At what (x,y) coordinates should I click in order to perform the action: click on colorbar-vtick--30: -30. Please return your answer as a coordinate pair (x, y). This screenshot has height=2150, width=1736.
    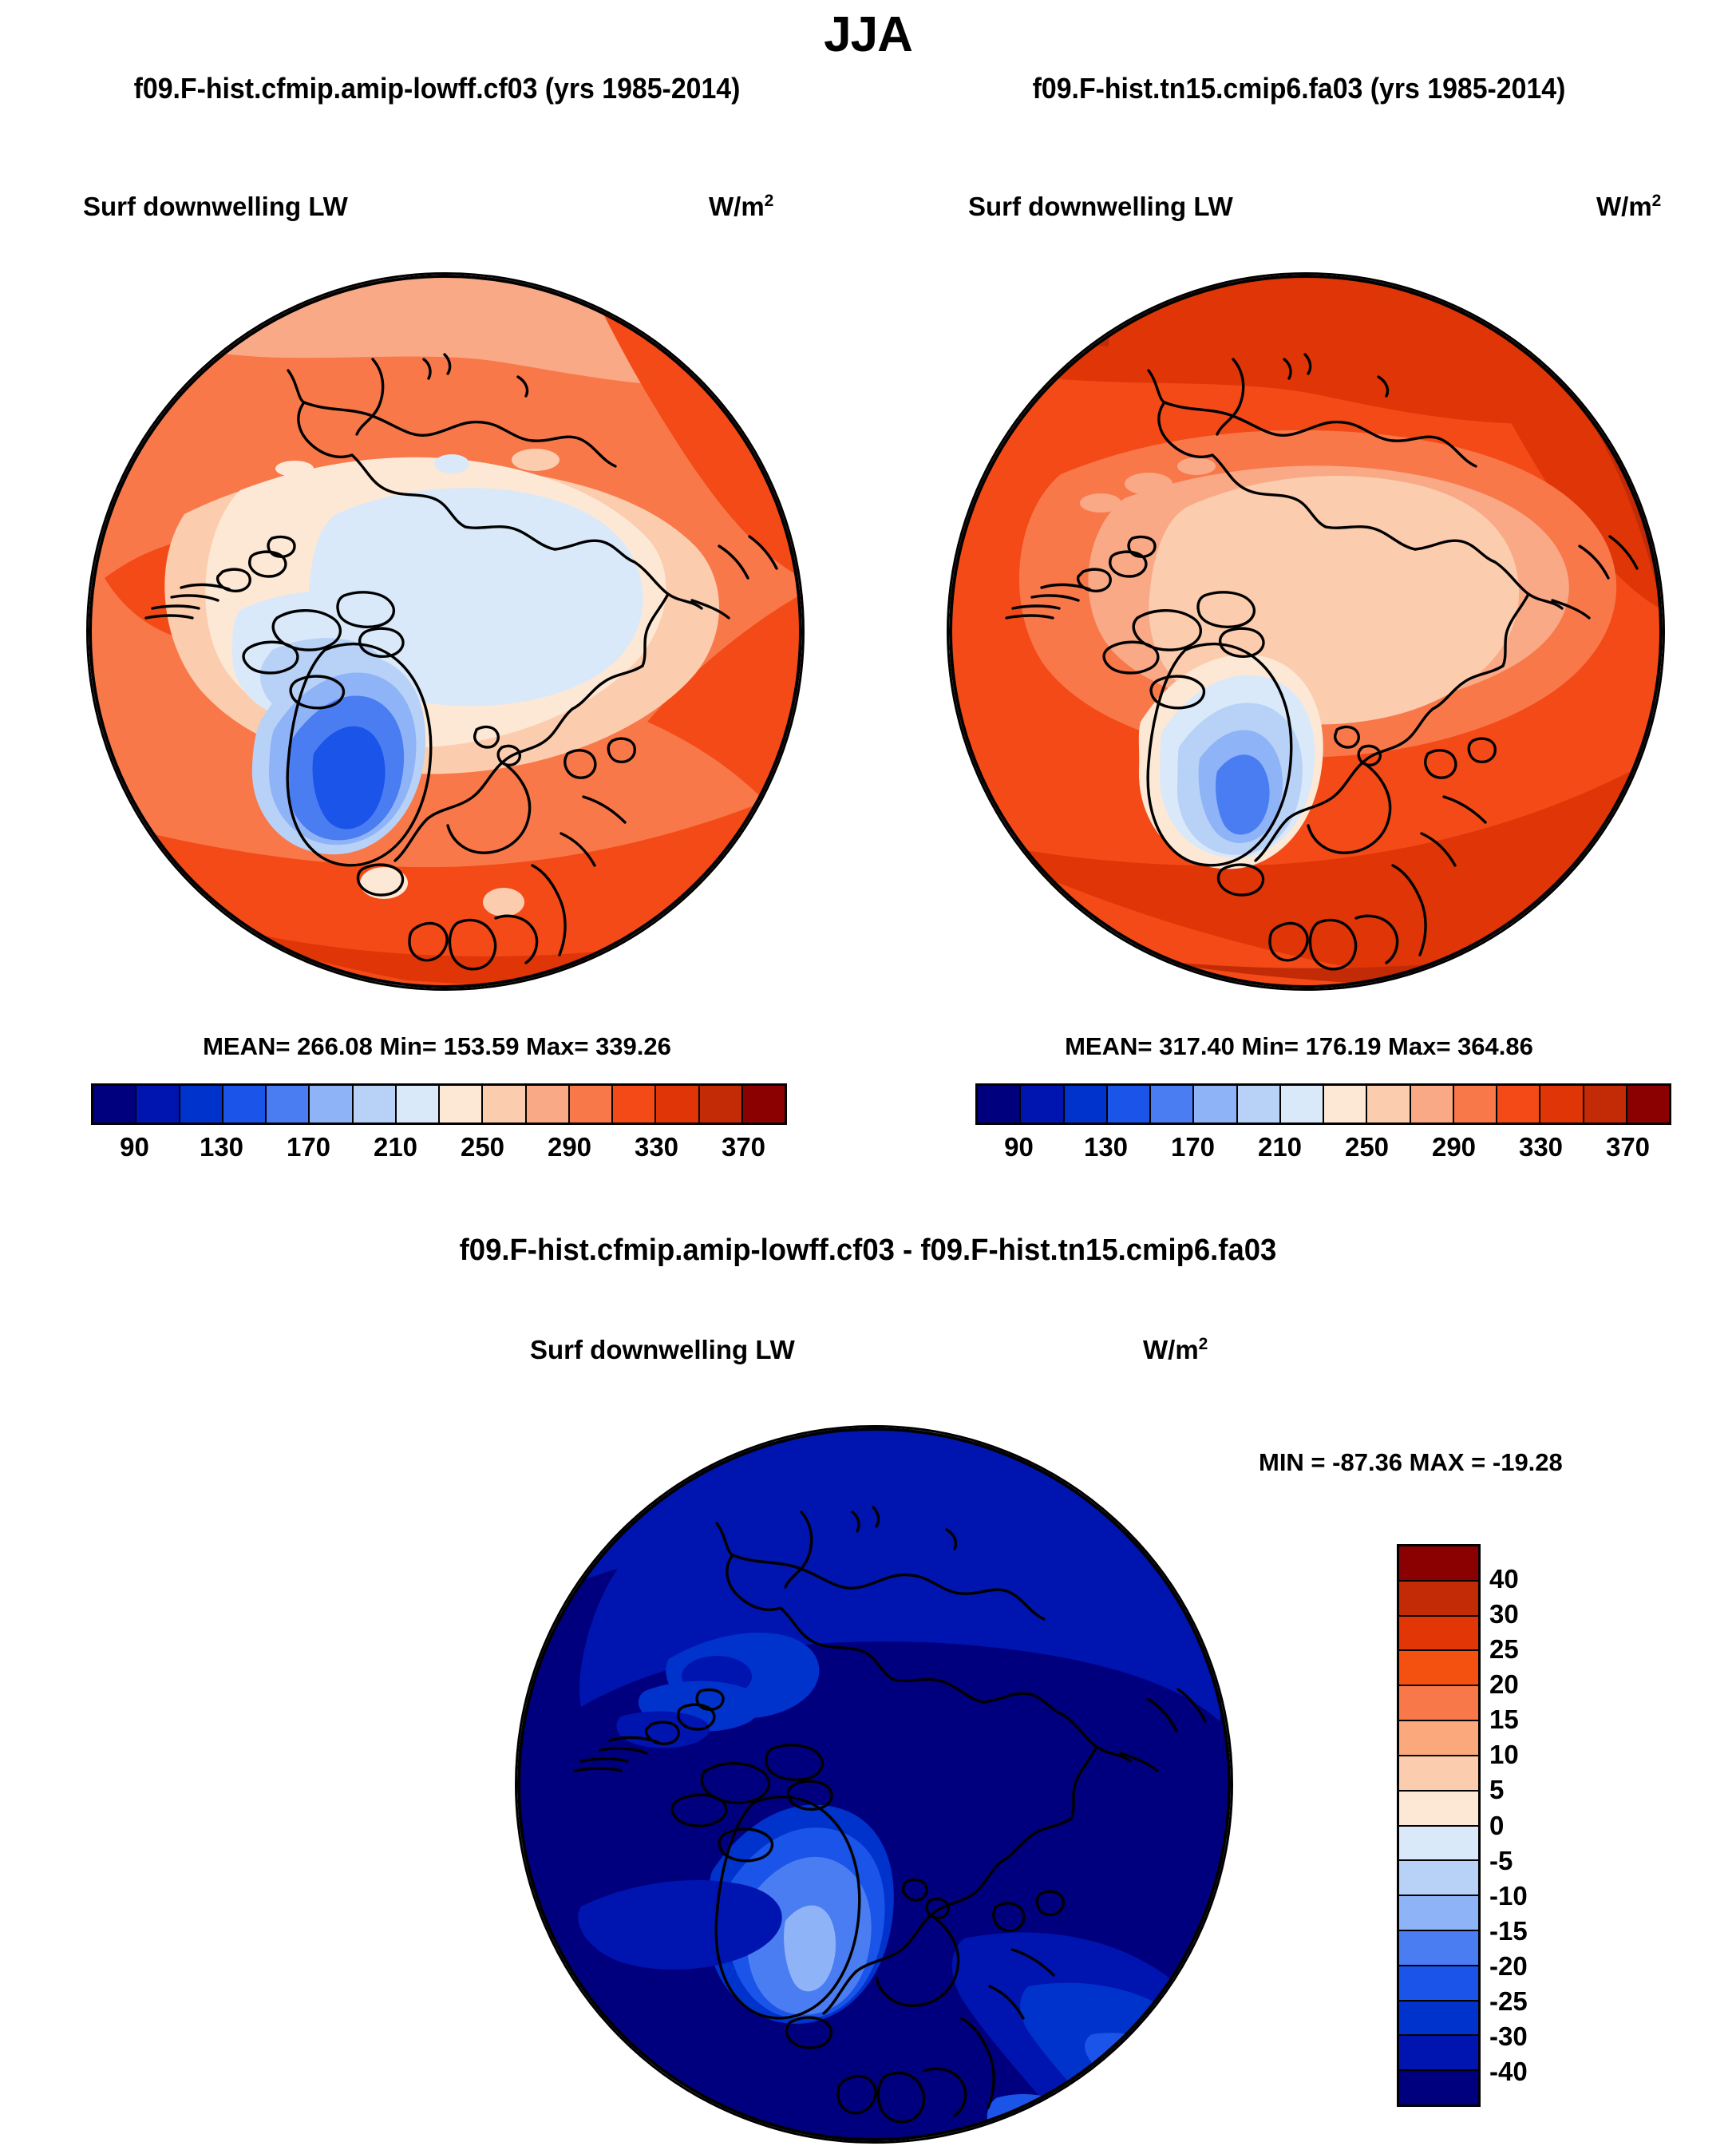
    Looking at the image, I should click on (1508, 2036).